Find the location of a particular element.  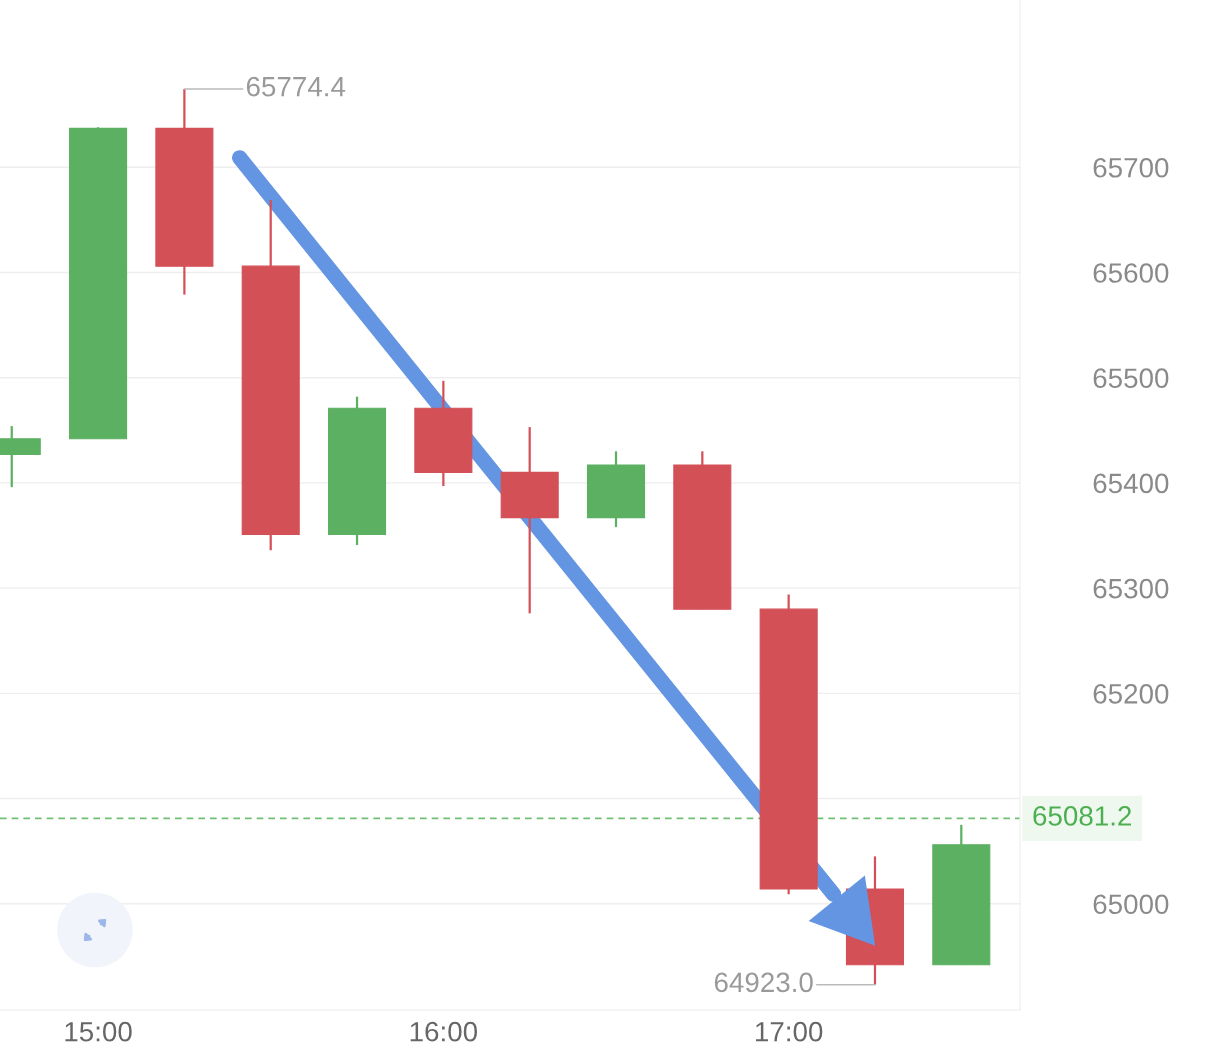

x-tick-label: 15:00 is located at coordinates (98, 1031).